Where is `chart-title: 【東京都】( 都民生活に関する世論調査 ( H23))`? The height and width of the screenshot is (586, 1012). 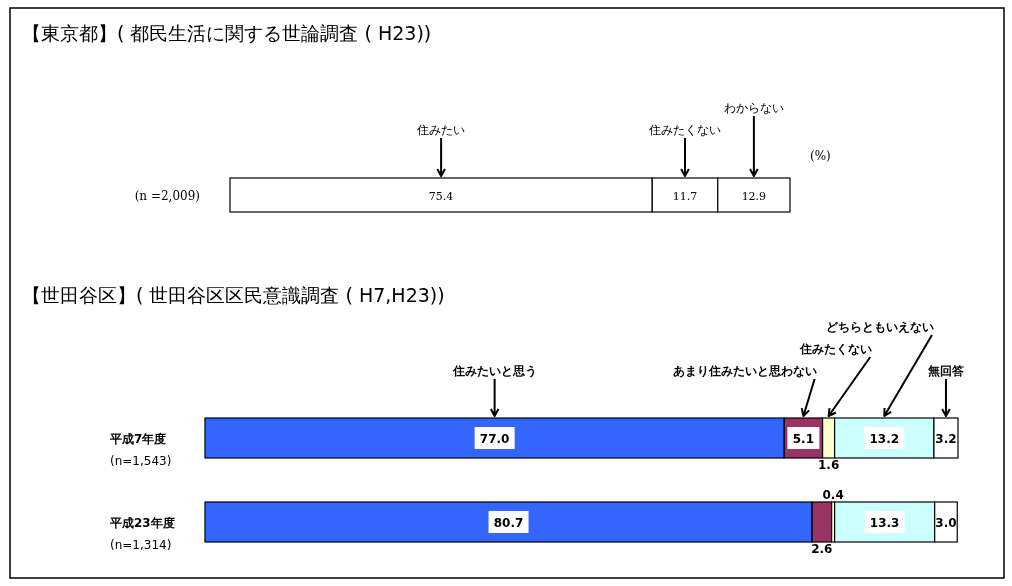
chart-title: 【東京都】( 都民生活に関する世論調査 ( H23)) is located at coordinates (227, 33).